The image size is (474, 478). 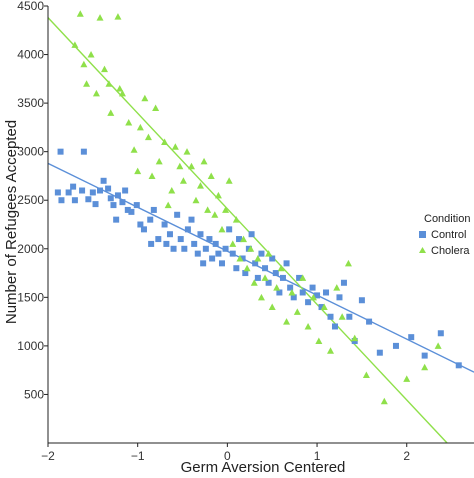 What do you see at coordinates (447, 219) in the screenshot?
I see `legend-title: Condition` at bounding box center [447, 219].